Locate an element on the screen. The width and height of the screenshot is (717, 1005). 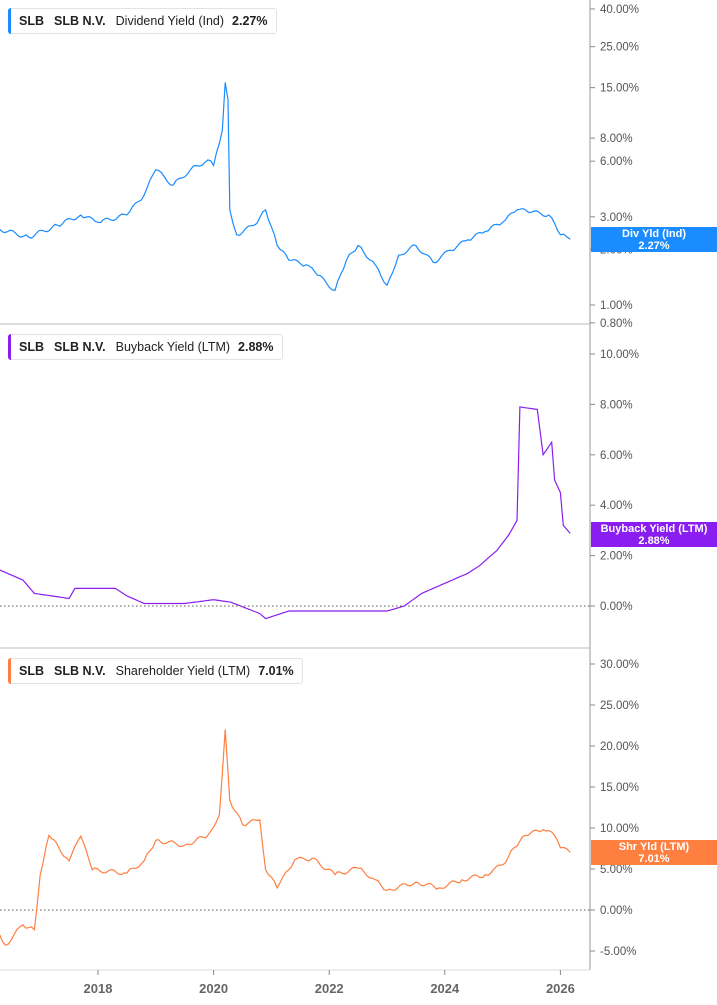
y-tick-label: 20.00% is located at coordinates (619, 747).